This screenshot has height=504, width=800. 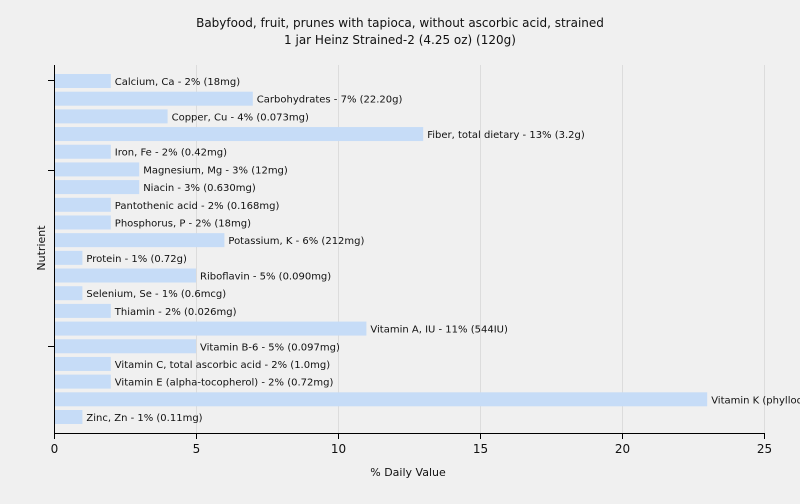 What do you see at coordinates (338, 449) in the screenshot?
I see `x-tick-label: 10` at bounding box center [338, 449].